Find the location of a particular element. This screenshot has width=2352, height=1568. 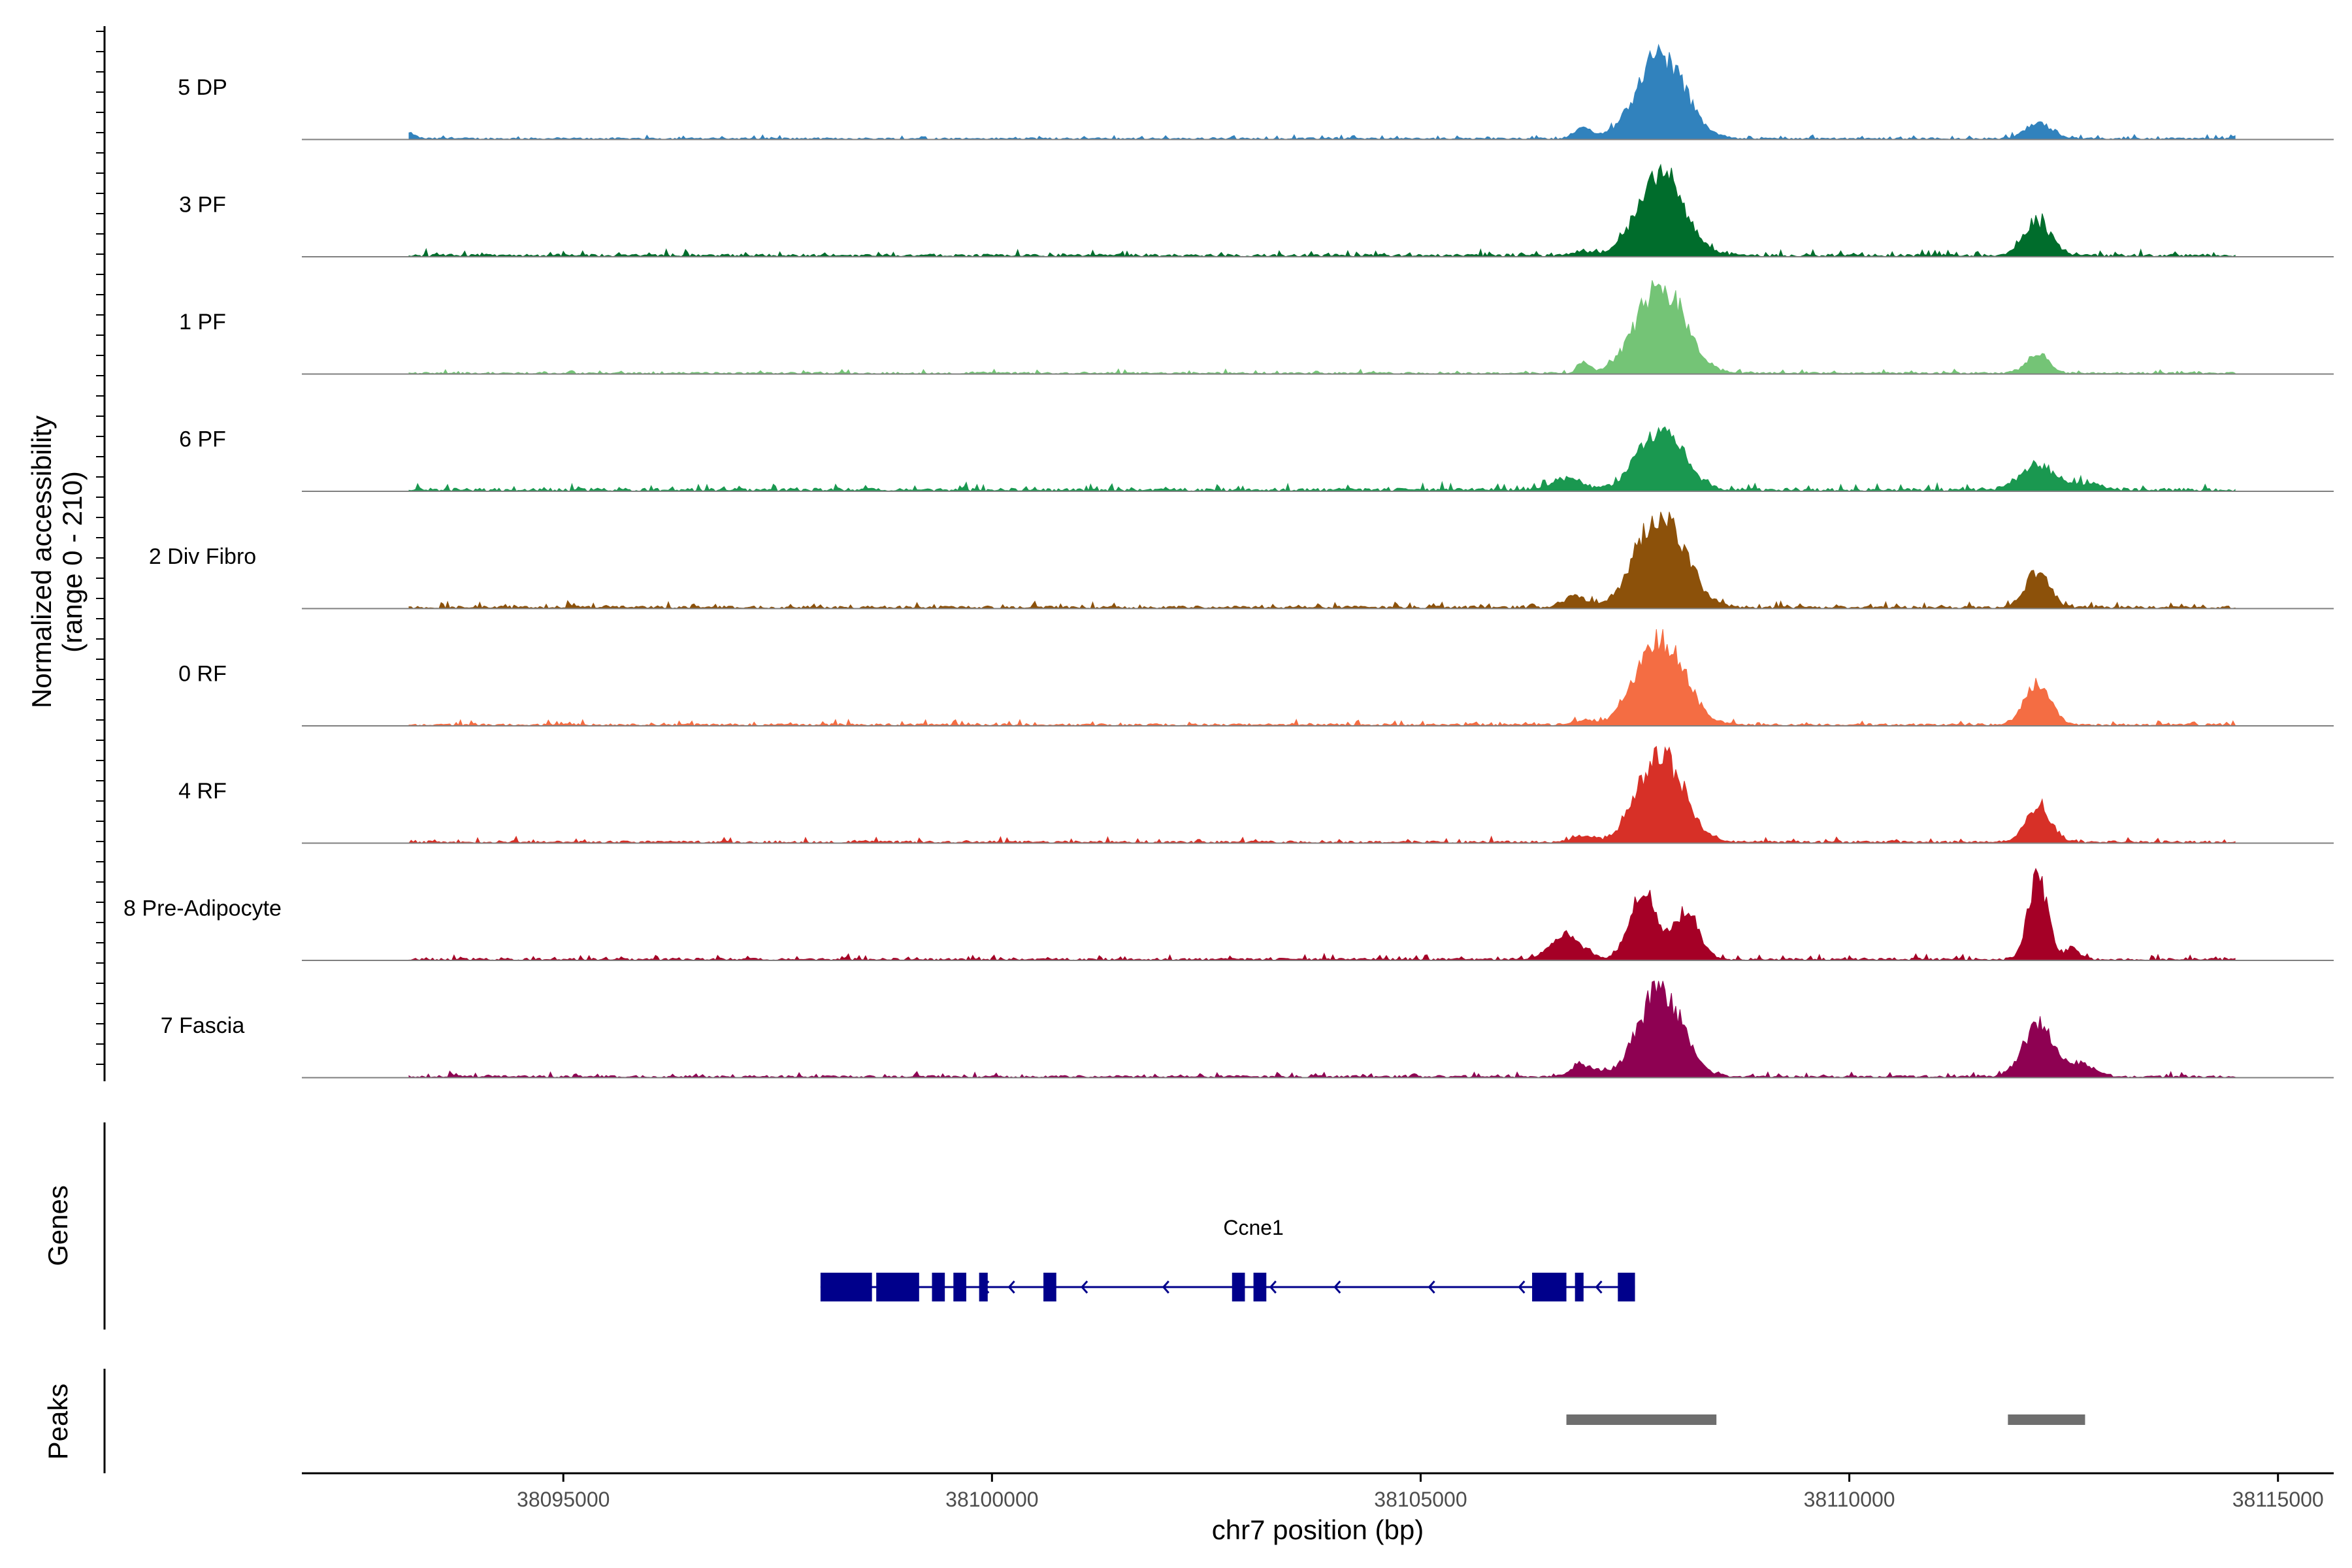

track-3: 1 PF is located at coordinates (1256, 327).